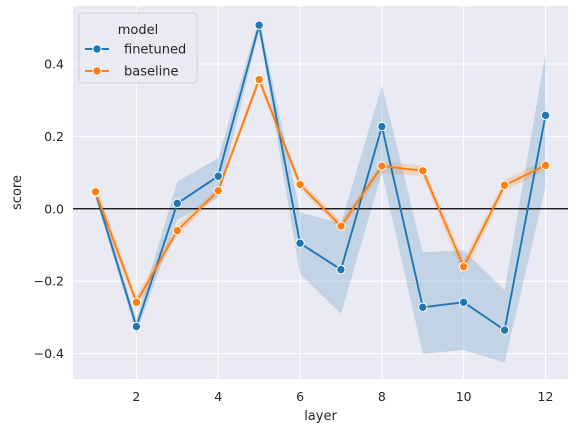 The image size is (578, 432). I want to click on x-tick-label: 6, so click(300, 396).